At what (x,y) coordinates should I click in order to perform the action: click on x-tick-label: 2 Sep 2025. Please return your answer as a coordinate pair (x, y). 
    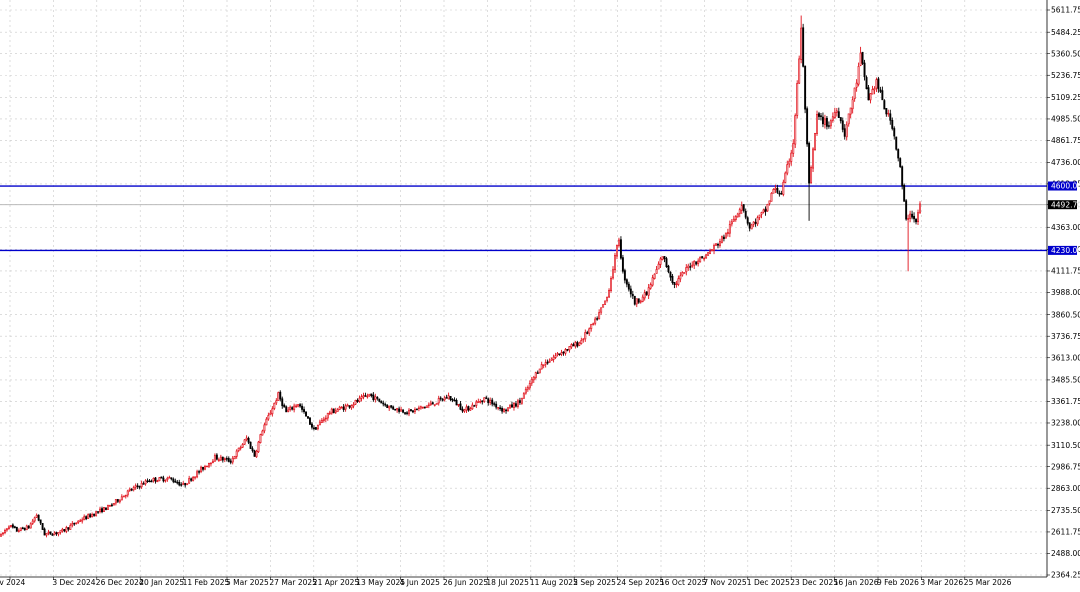
    Looking at the image, I should click on (594, 582).